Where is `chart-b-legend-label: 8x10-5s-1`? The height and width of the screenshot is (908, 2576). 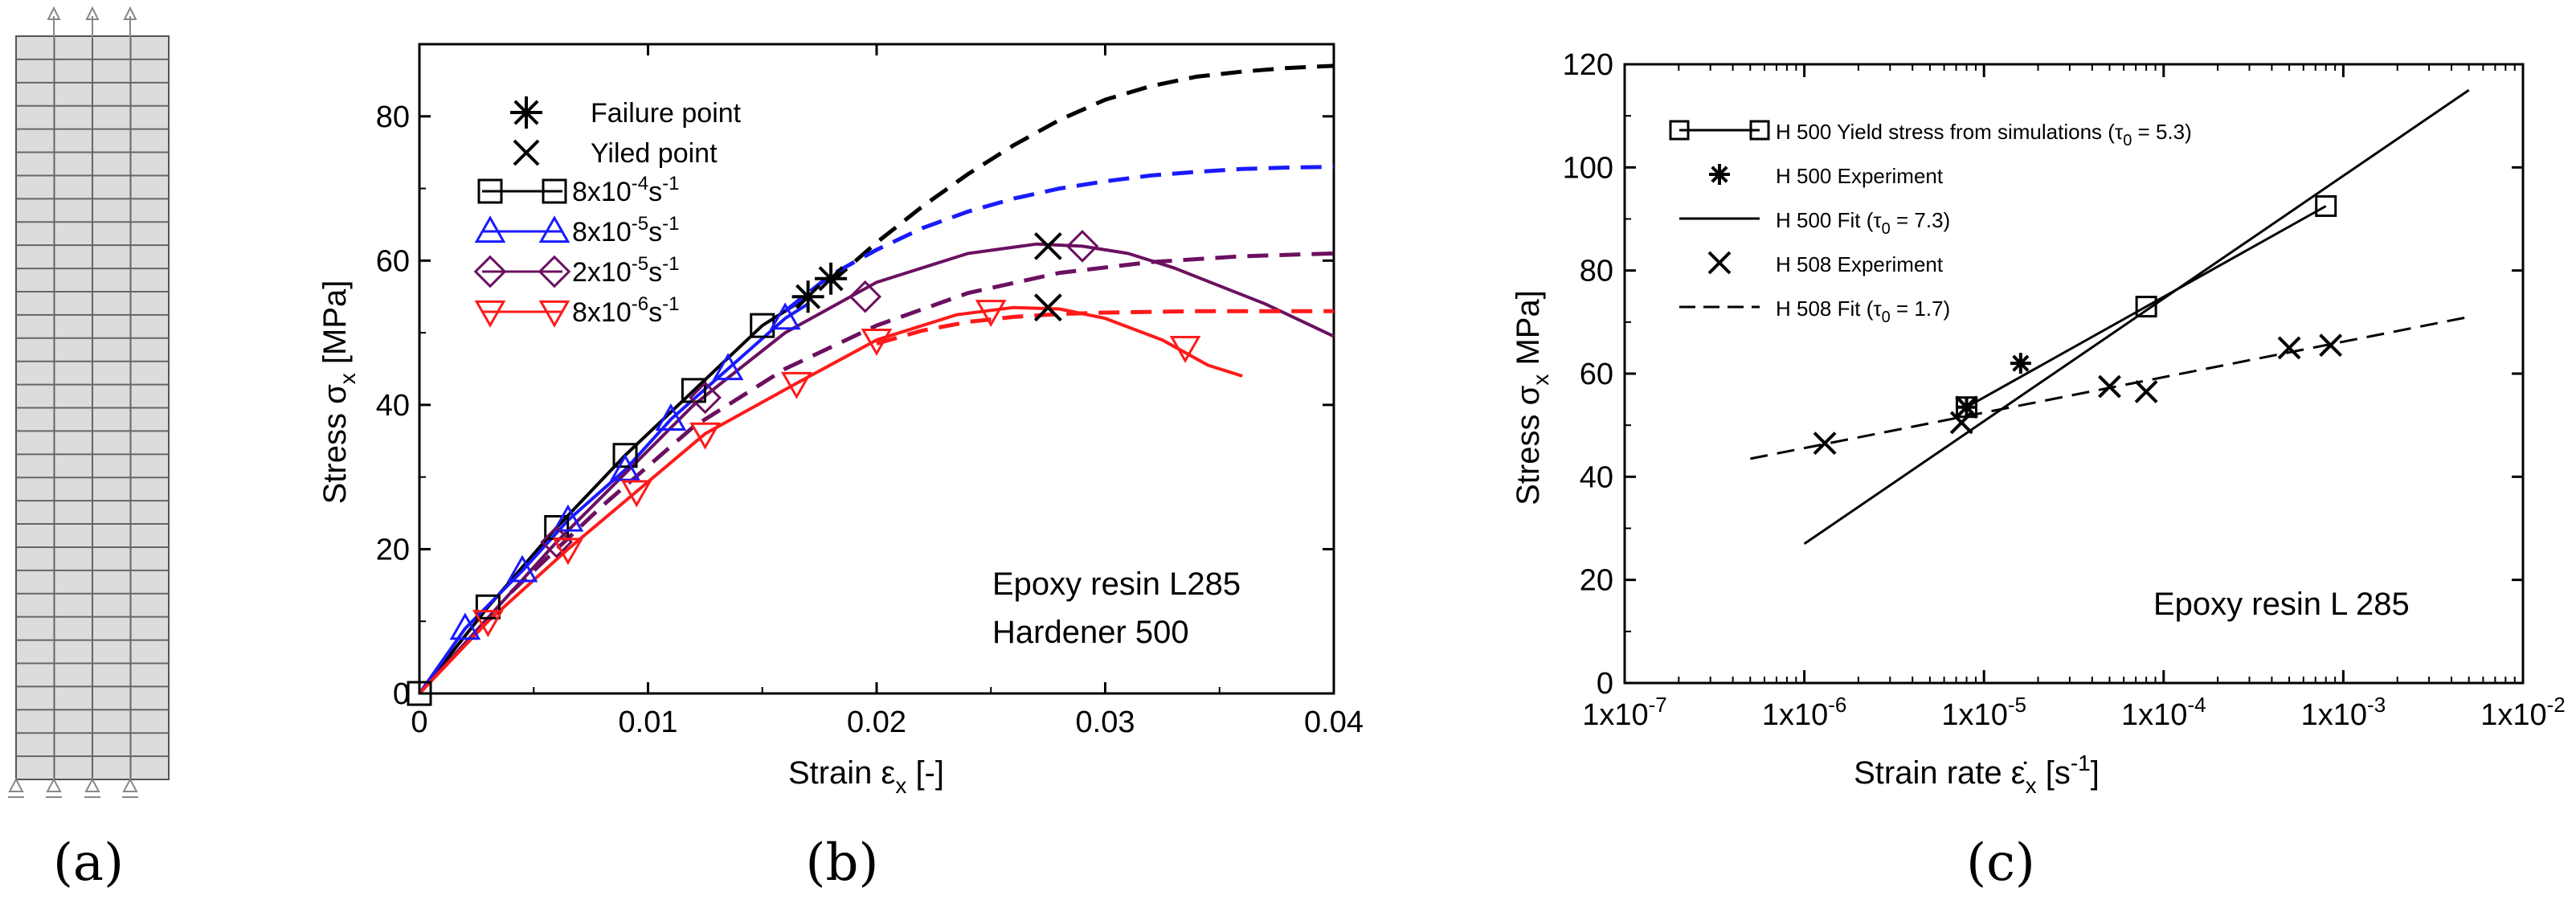
chart-b-legend-label: 8x10-5s-1 is located at coordinates (625, 230).